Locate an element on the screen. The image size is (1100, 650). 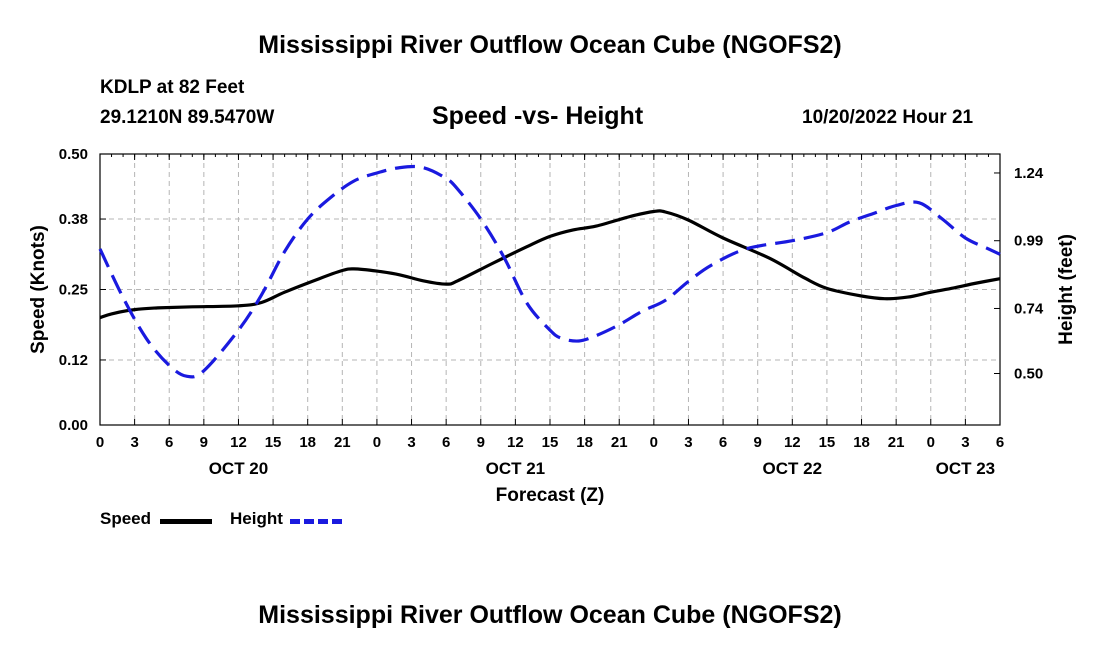
y2-axis-label: Height (feet) is located at coordinates (1066, 289).